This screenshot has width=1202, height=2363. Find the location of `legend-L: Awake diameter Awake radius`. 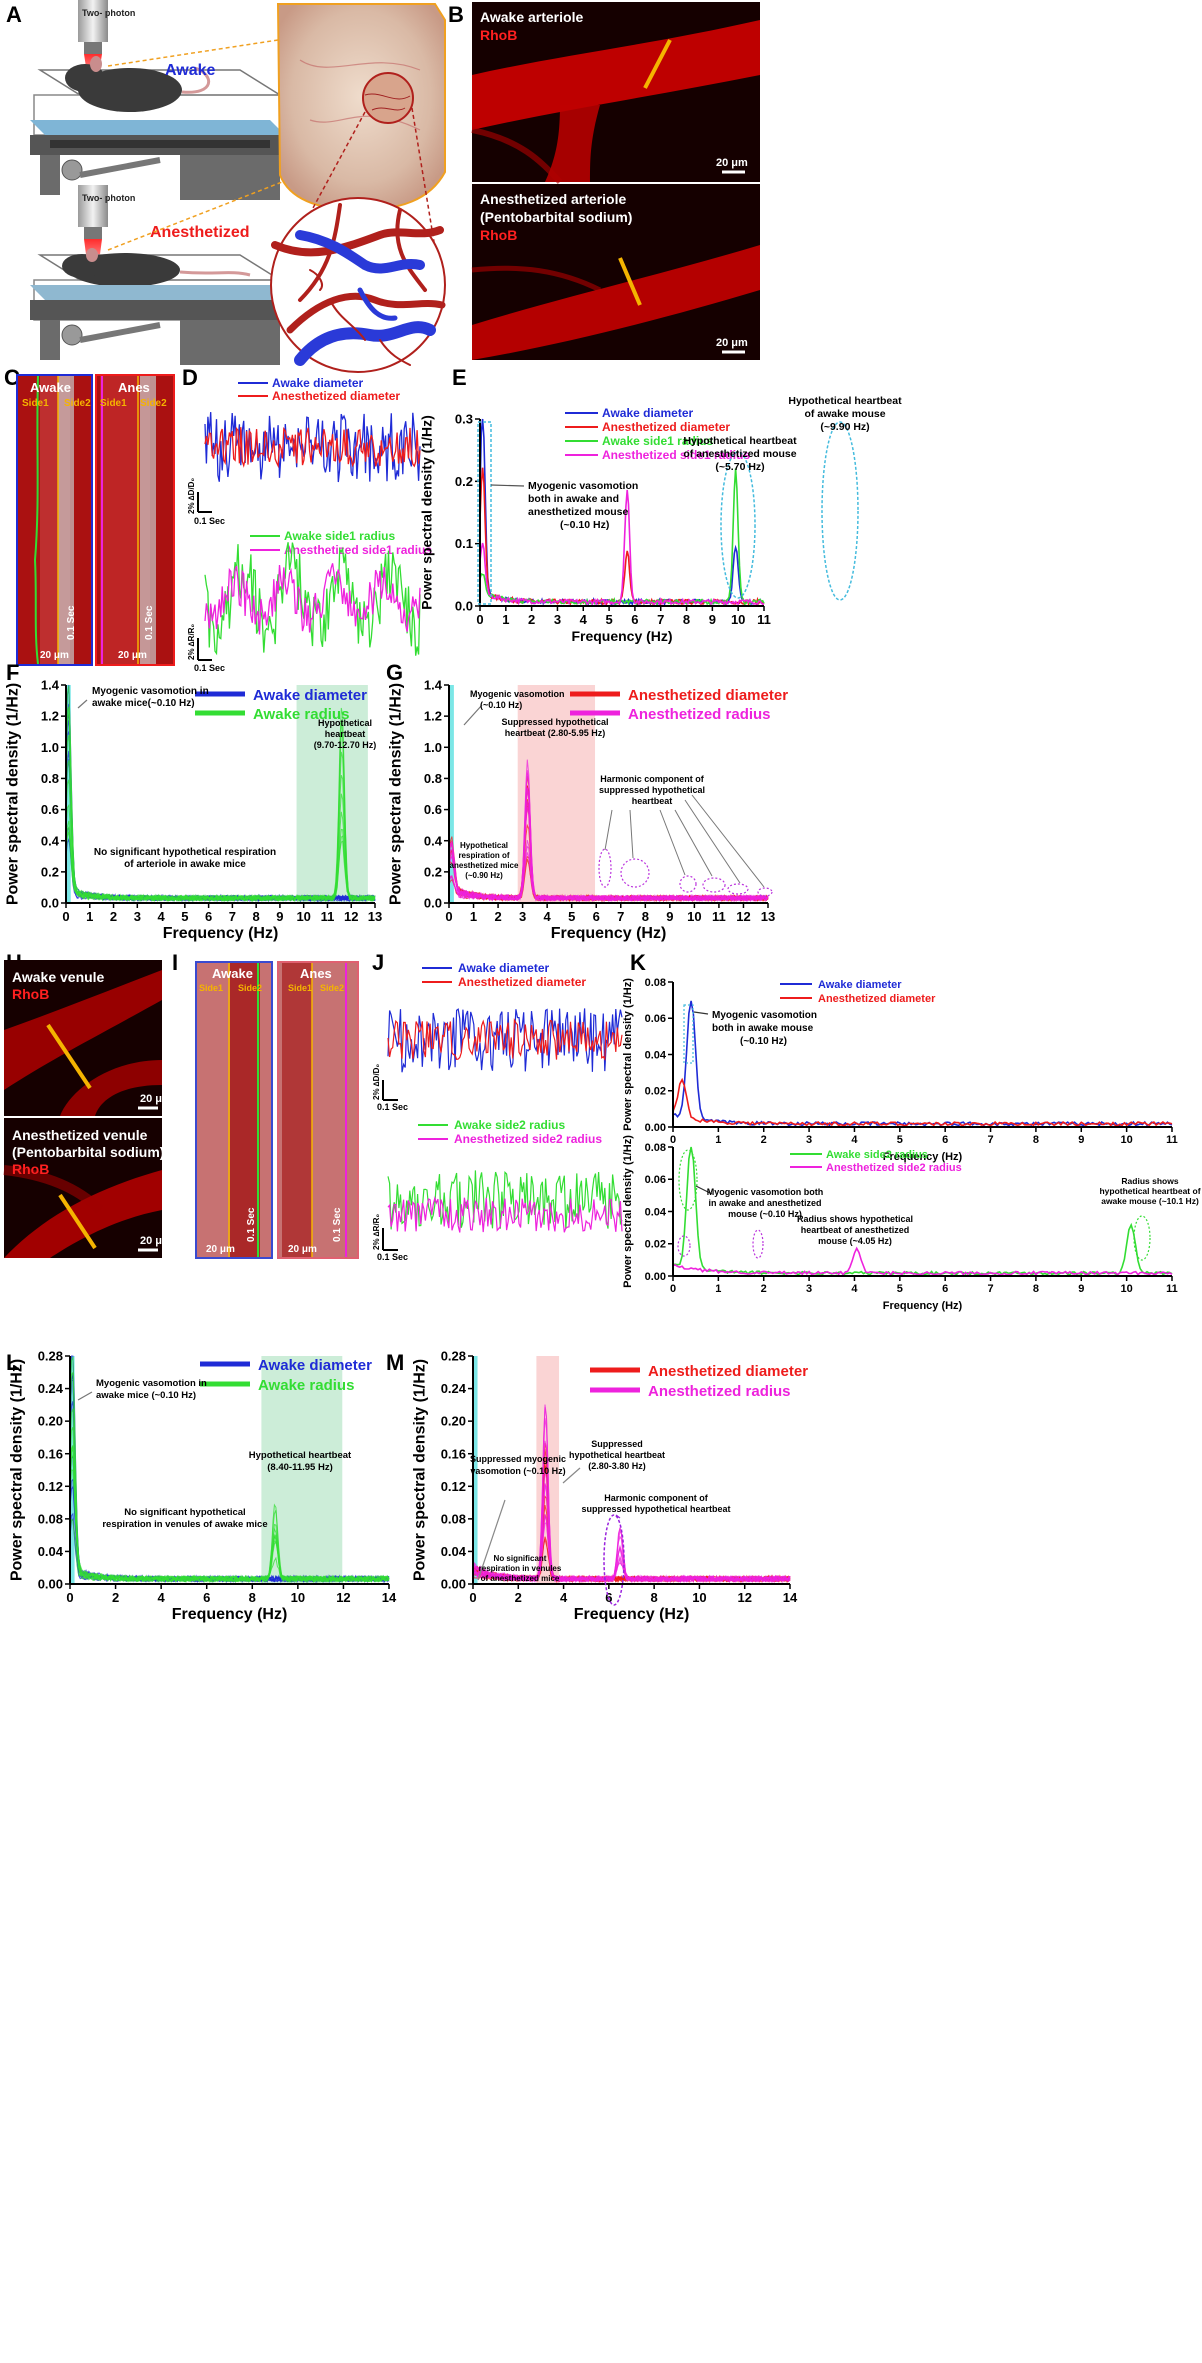

legend-L: Awake diameter Awake radius is located at coordinates (286, 1375).